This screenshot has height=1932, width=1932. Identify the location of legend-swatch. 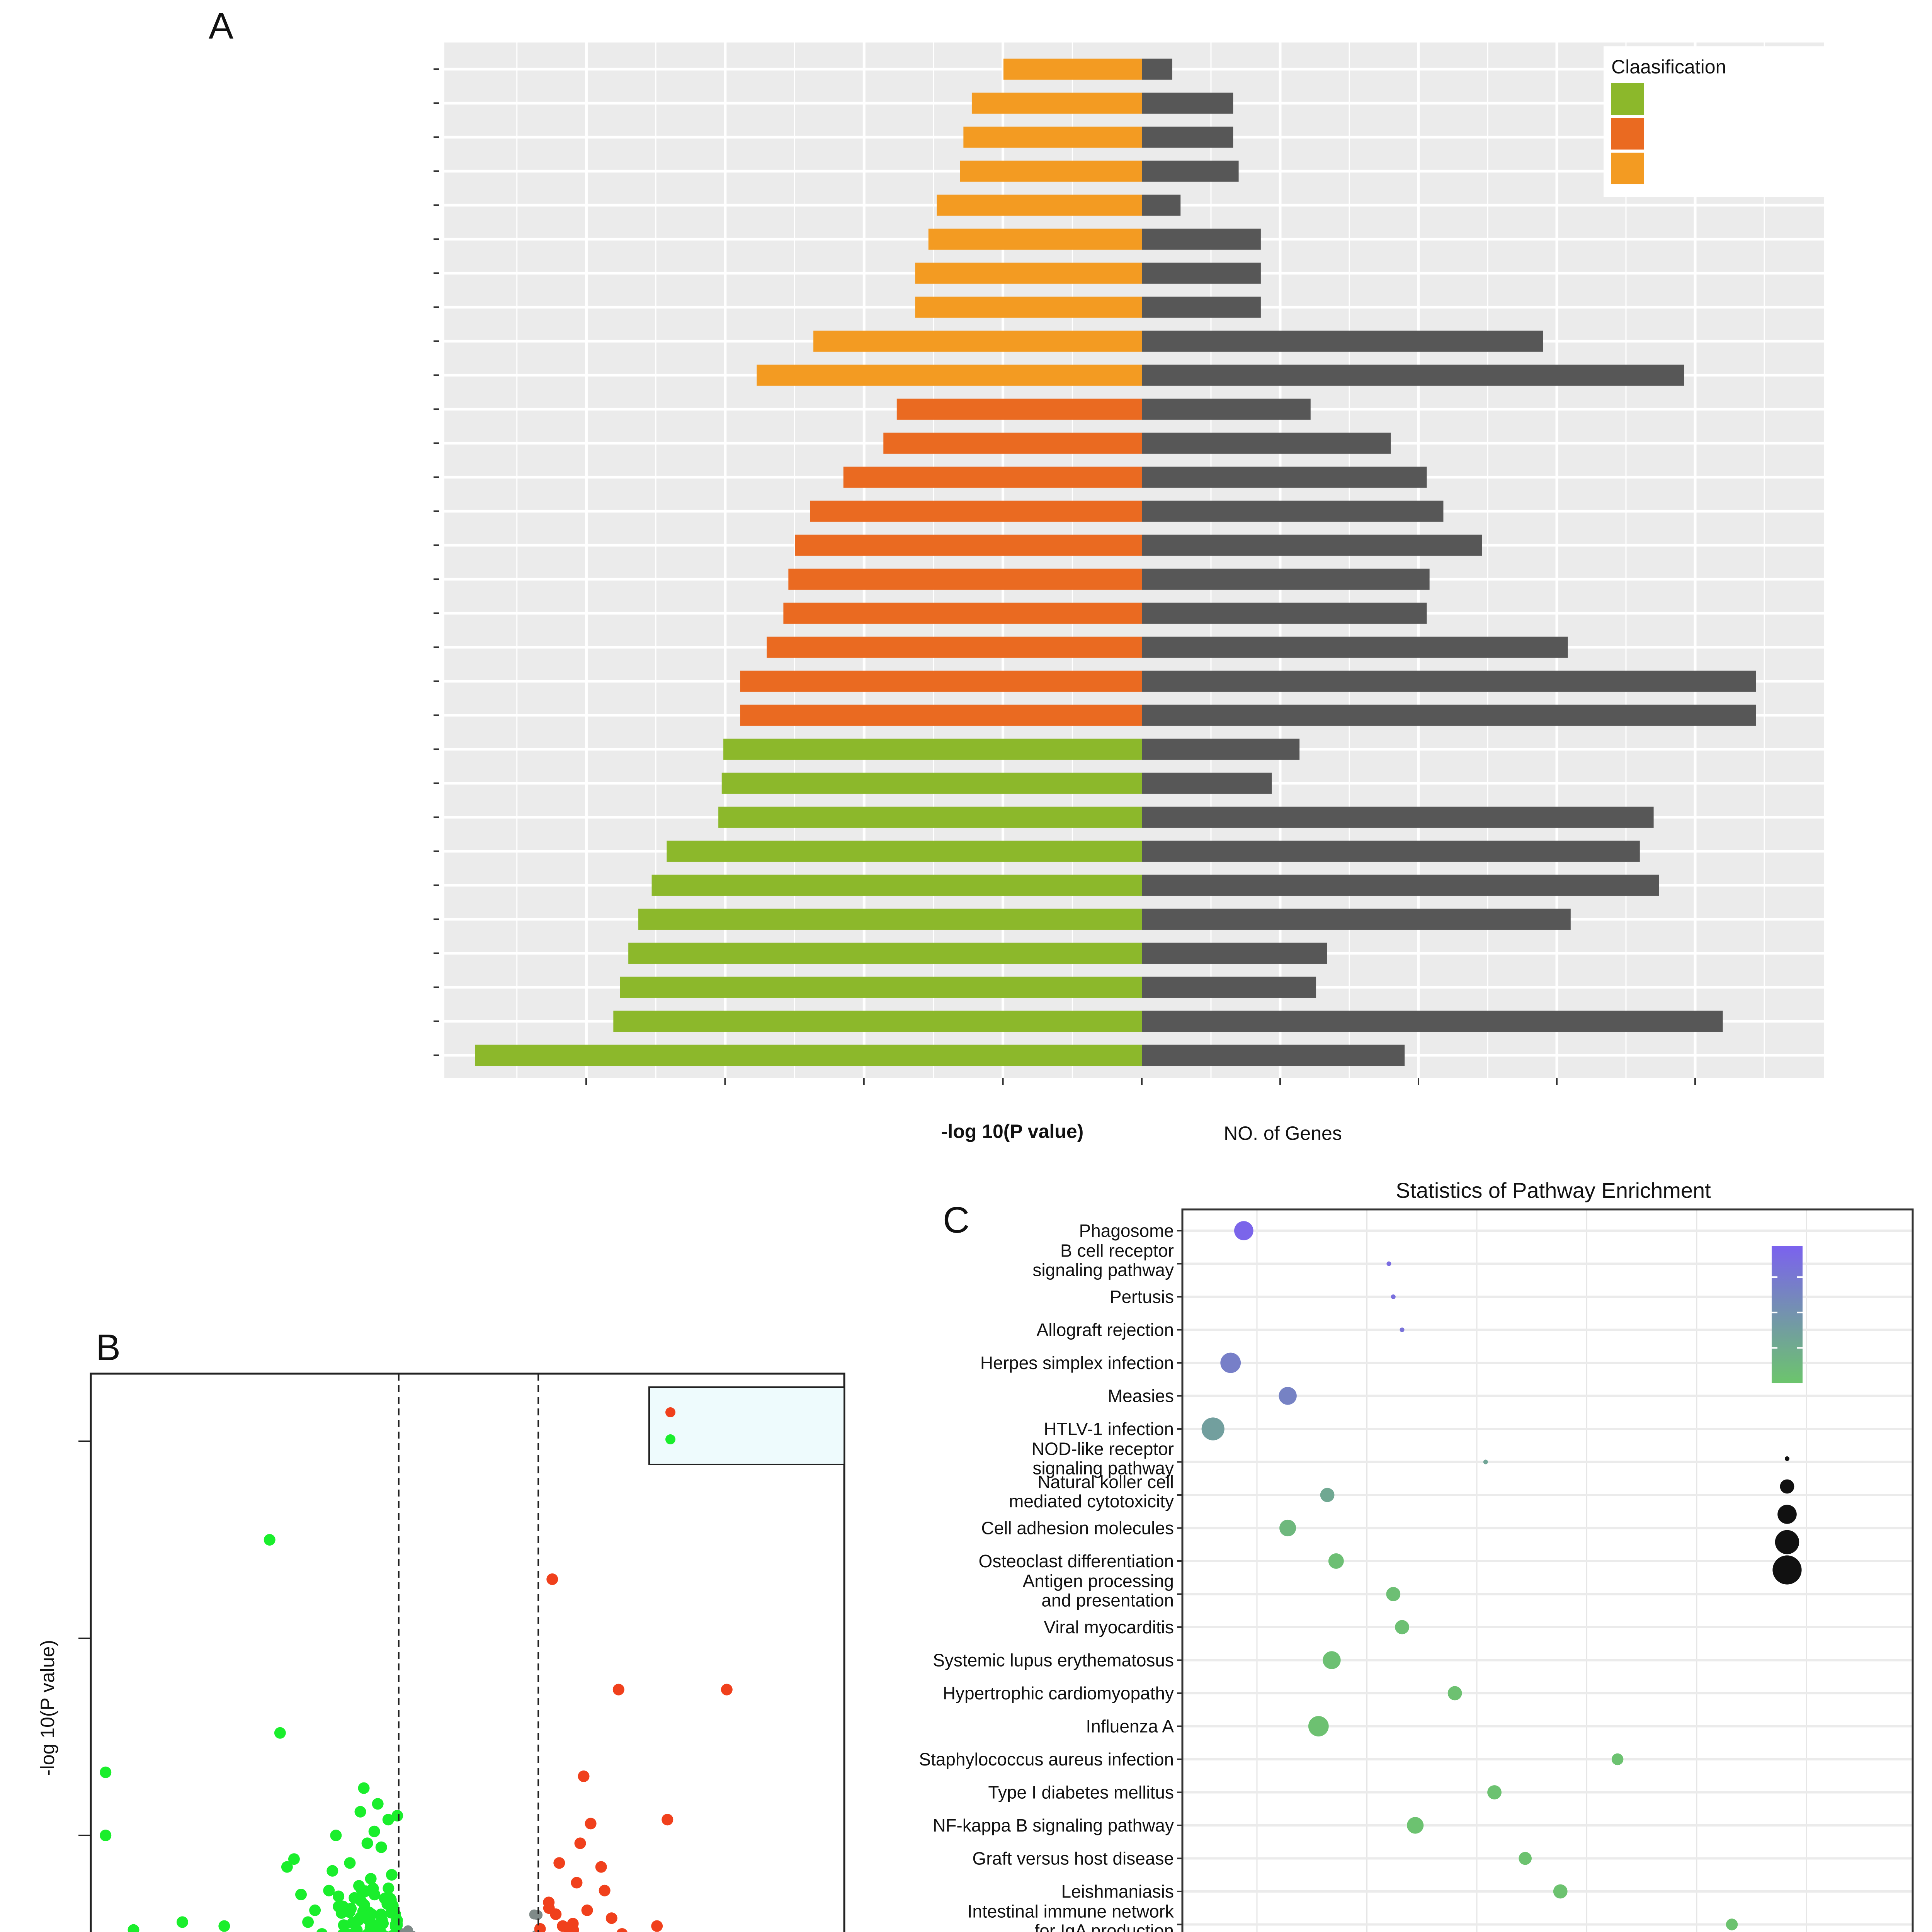
(1628, 134).